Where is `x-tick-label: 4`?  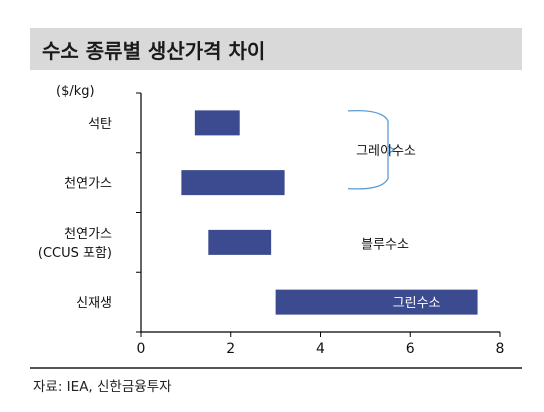 x-tick-label: 4 is located at coordinates (320, 349).